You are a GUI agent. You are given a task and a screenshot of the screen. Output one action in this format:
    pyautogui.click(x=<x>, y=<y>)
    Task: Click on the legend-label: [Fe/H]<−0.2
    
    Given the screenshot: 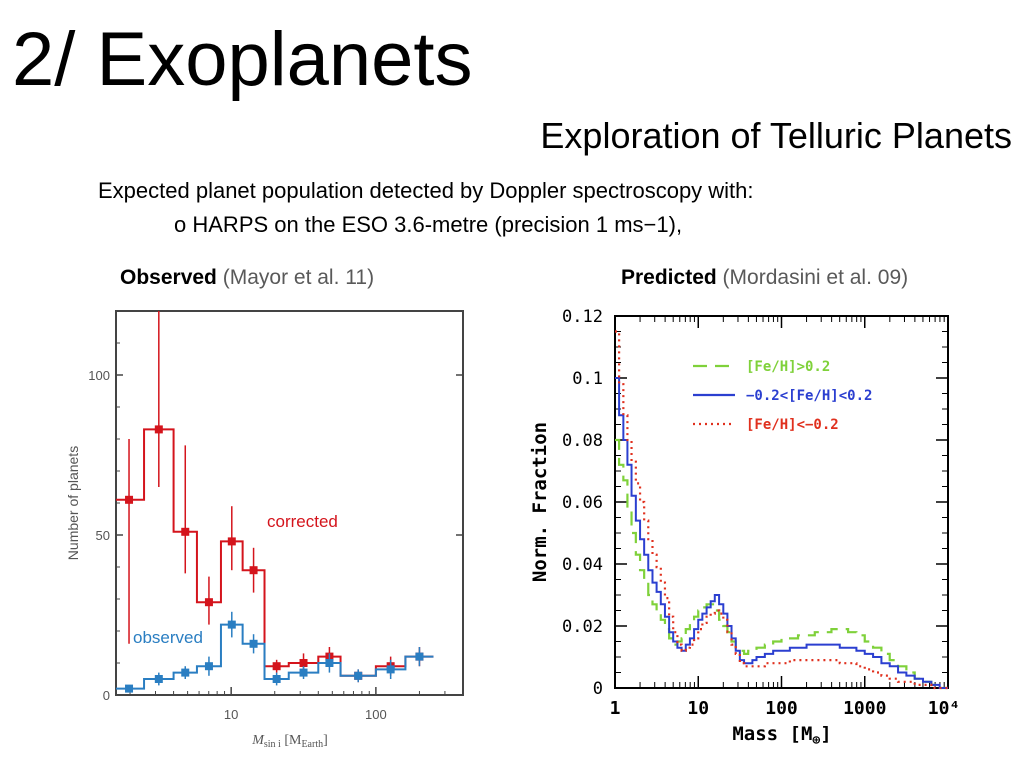 What is the action you would take?
    pyautogui.click(x=792, y=425)
    